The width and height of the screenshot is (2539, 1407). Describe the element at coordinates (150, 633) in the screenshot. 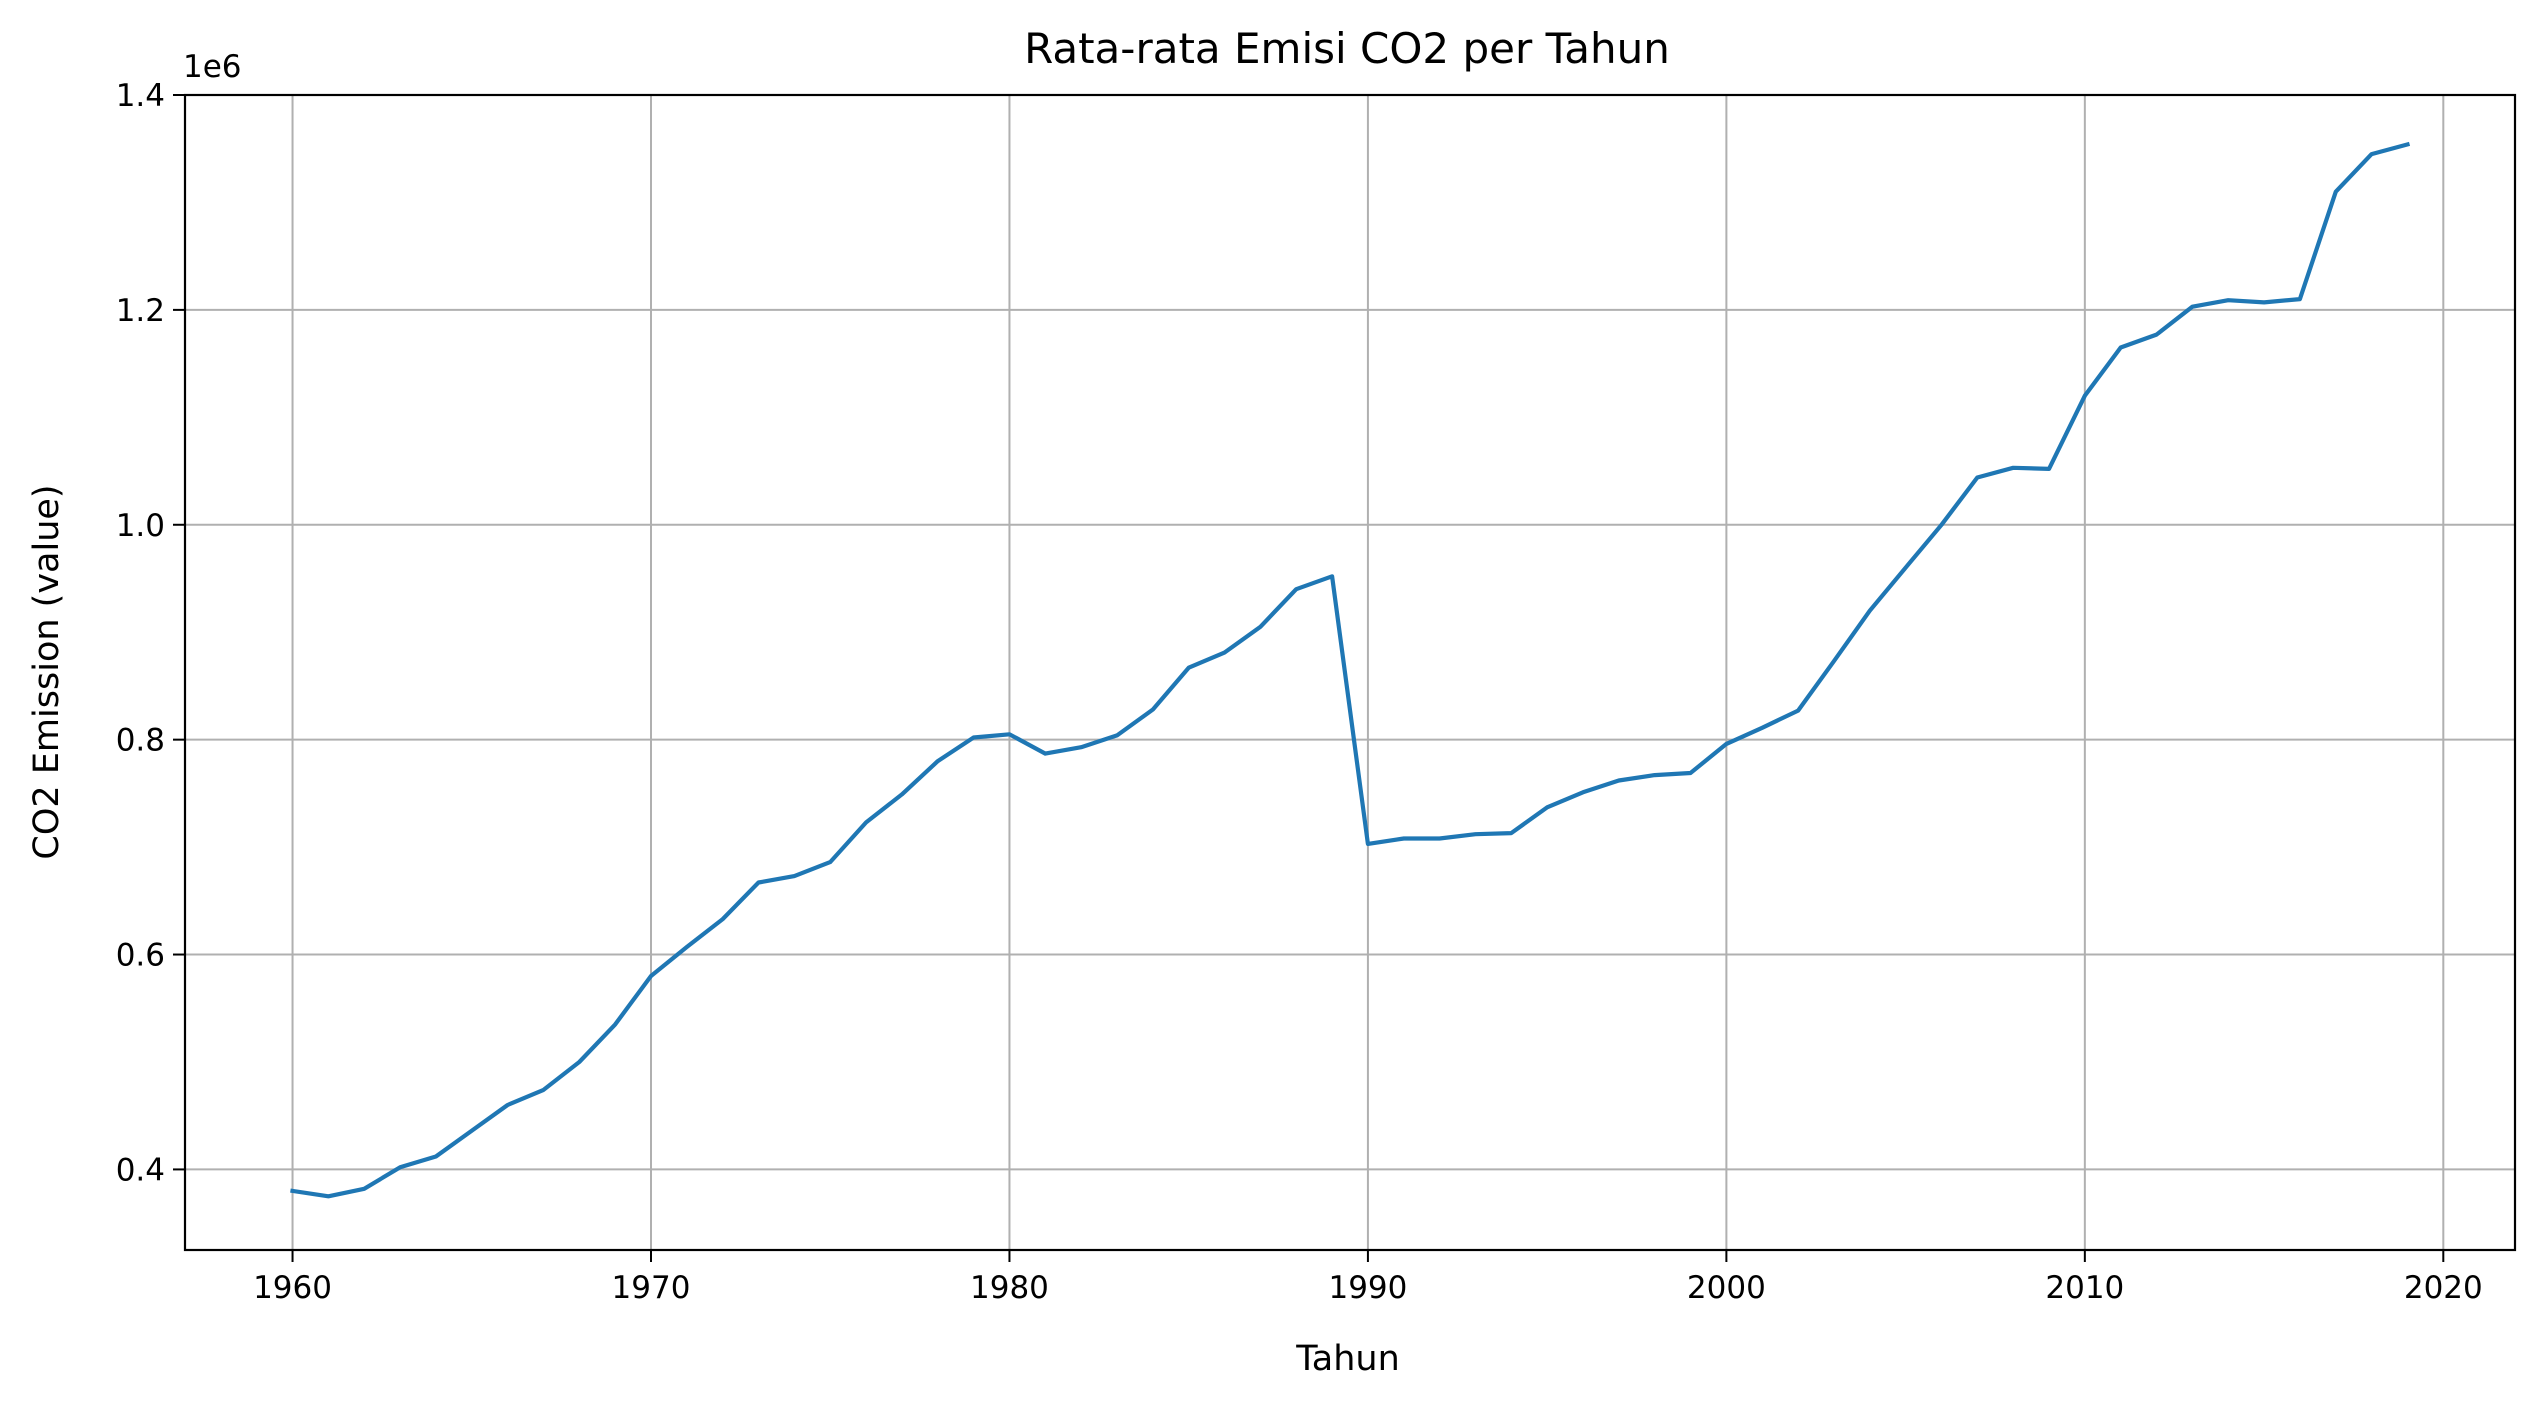

I see `y-axis: 0.4 0.6 0.8 1.0 1.2 1.4` at that location.